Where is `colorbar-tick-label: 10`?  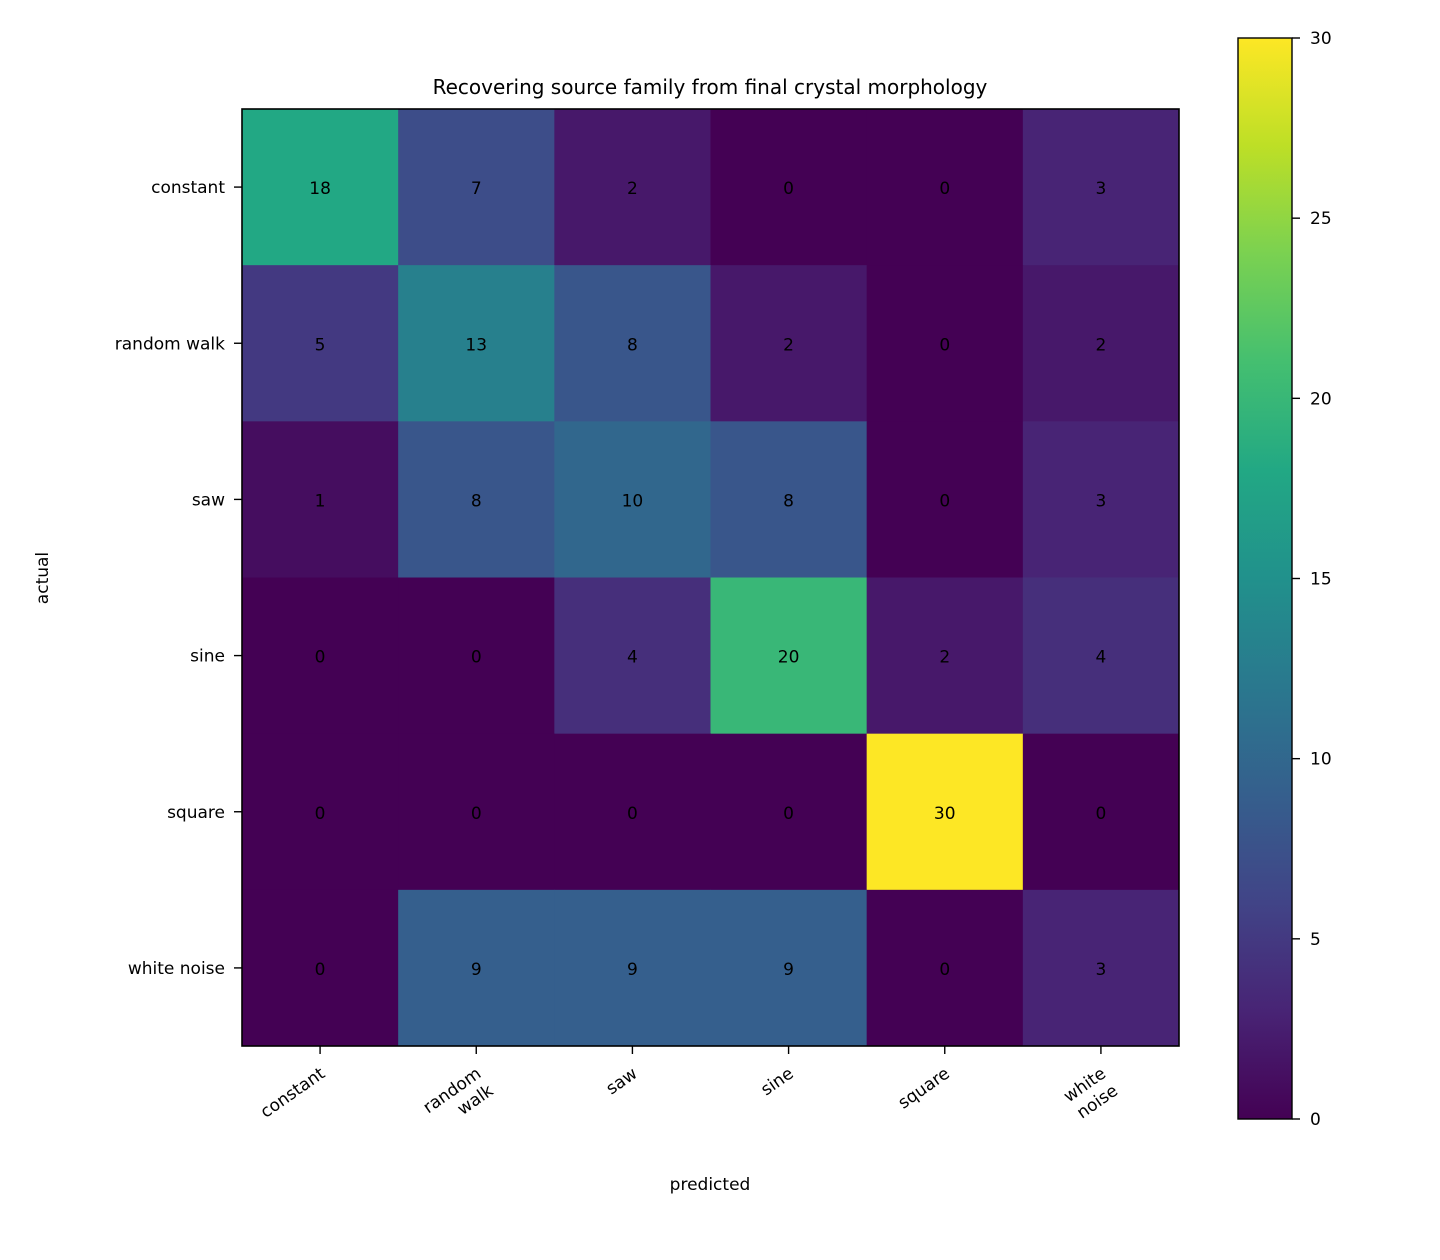
colorbar-tick-label: 10 is located at coordinates (1321, 760).